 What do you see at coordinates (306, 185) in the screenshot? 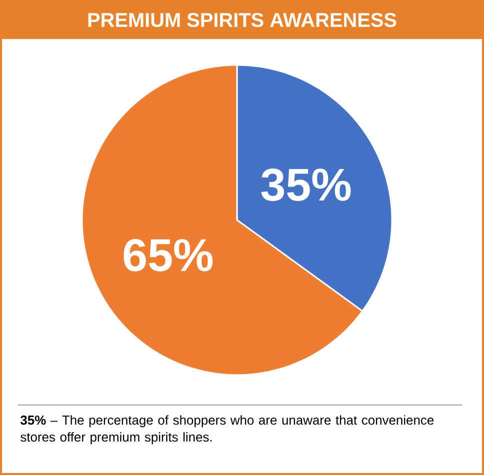
I see `data-label: 35%` at bounding box center [306, 185].